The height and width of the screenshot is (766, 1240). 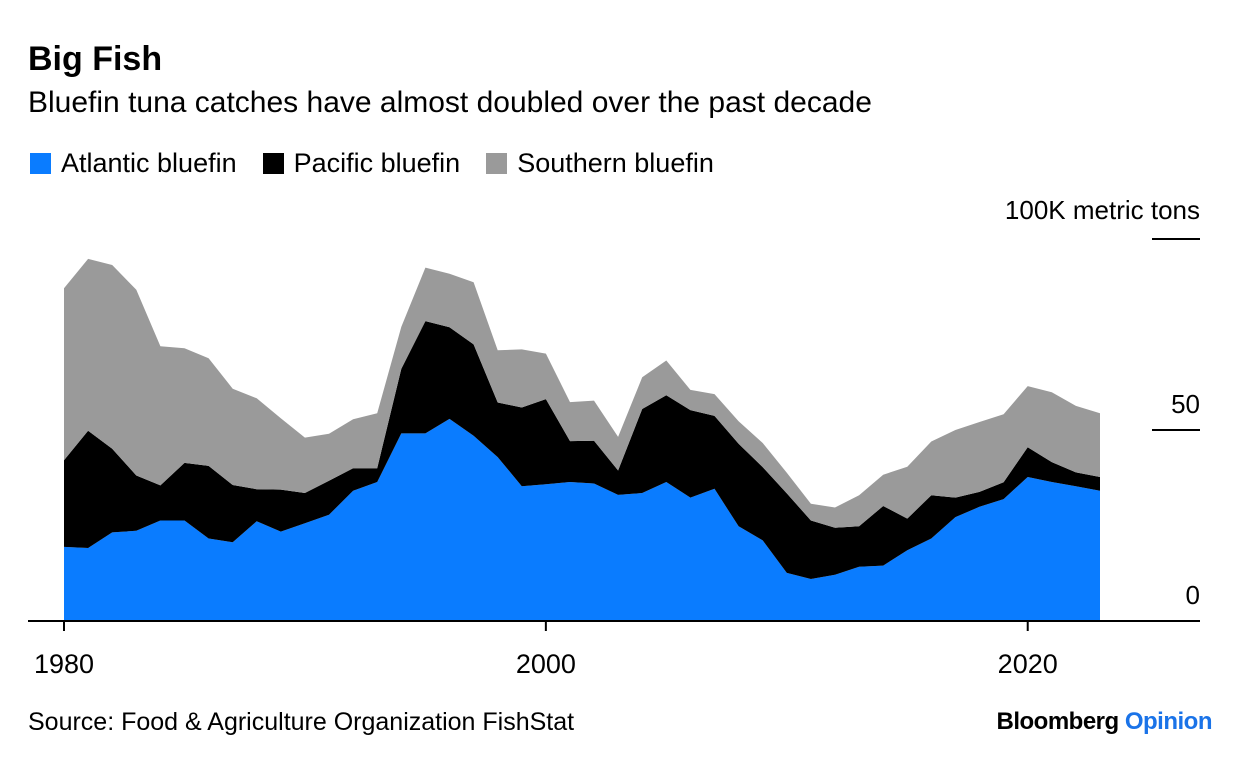 I want to click on x-tick-1980-label: 1980, so click(x=64, y=664).